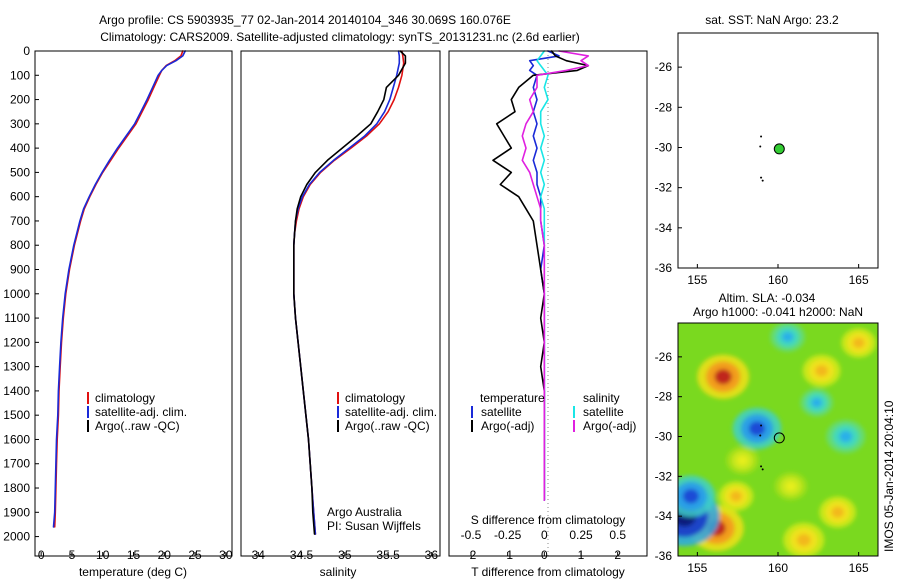 This screenshot has height=580, width=900. Describe the element at coordinates (778, 312) in the screenshot. I see `sla-title-line2: Argo h1000: -0.041 h2000: NaN` at that location.